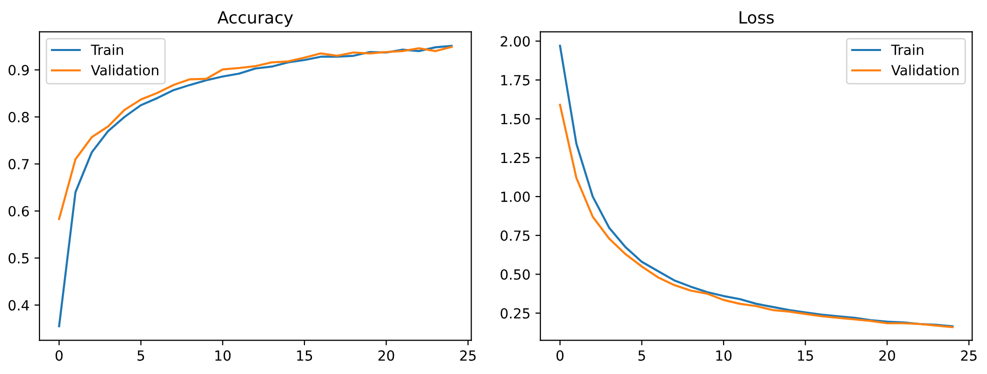 This screenshot has height=374, width=987. Describe the element at coordinates (515, 313) in the screenshot. I see `y-tick-label: 0.25` at that location.